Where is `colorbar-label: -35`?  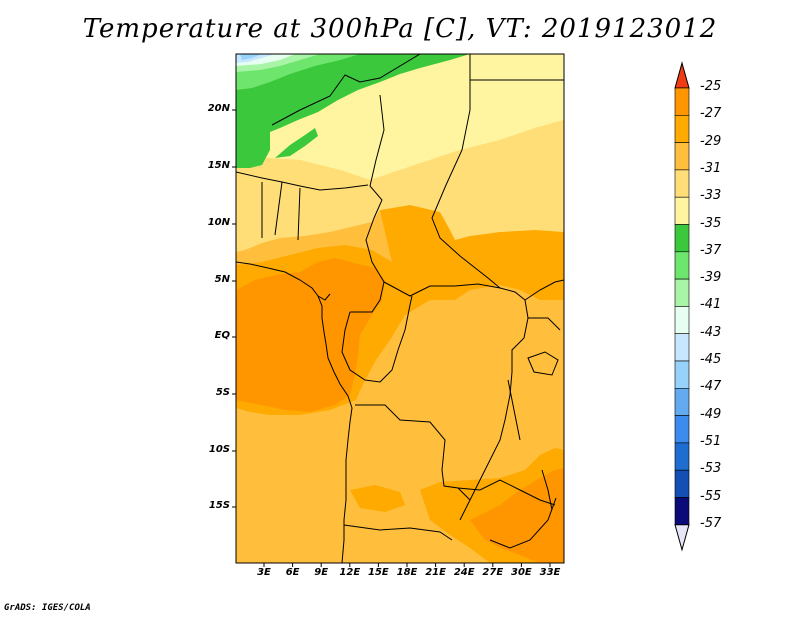 colorbar-label: -35 is located at coordinates (711, 223).